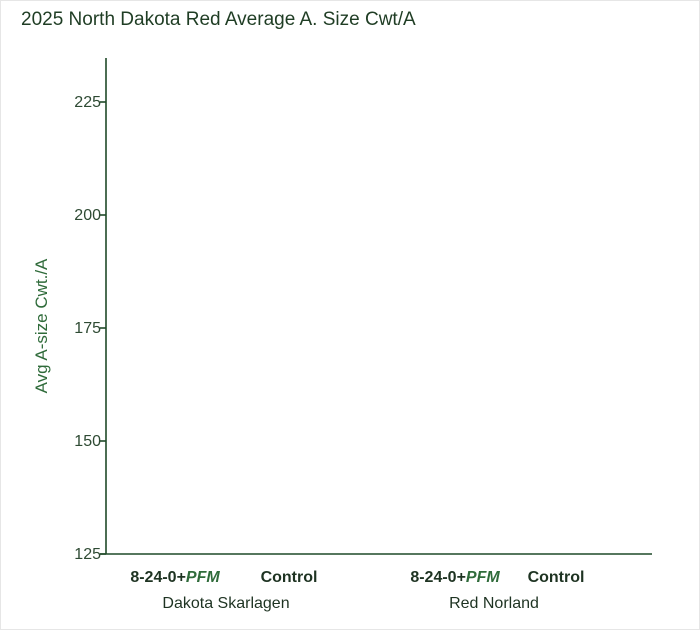  What do you see at coordinates (41, 325) in the screenshot?
I see `y-axis-label: Avg A-size Cwt./A` at bounding box center [41, 325].